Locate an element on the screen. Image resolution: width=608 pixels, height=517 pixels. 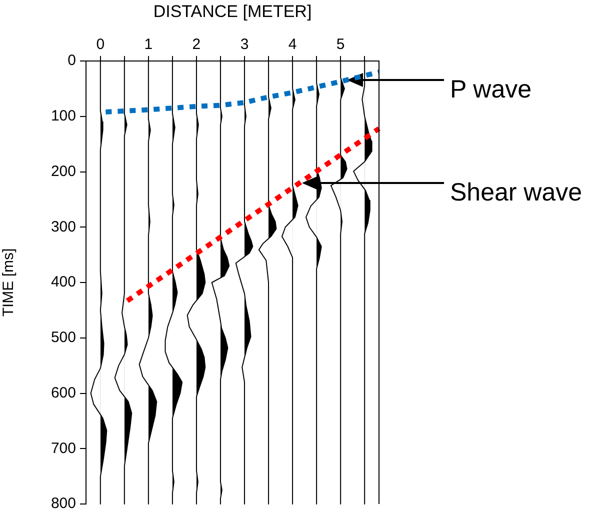
text: Shear wave is located at coordinates (516, 193).